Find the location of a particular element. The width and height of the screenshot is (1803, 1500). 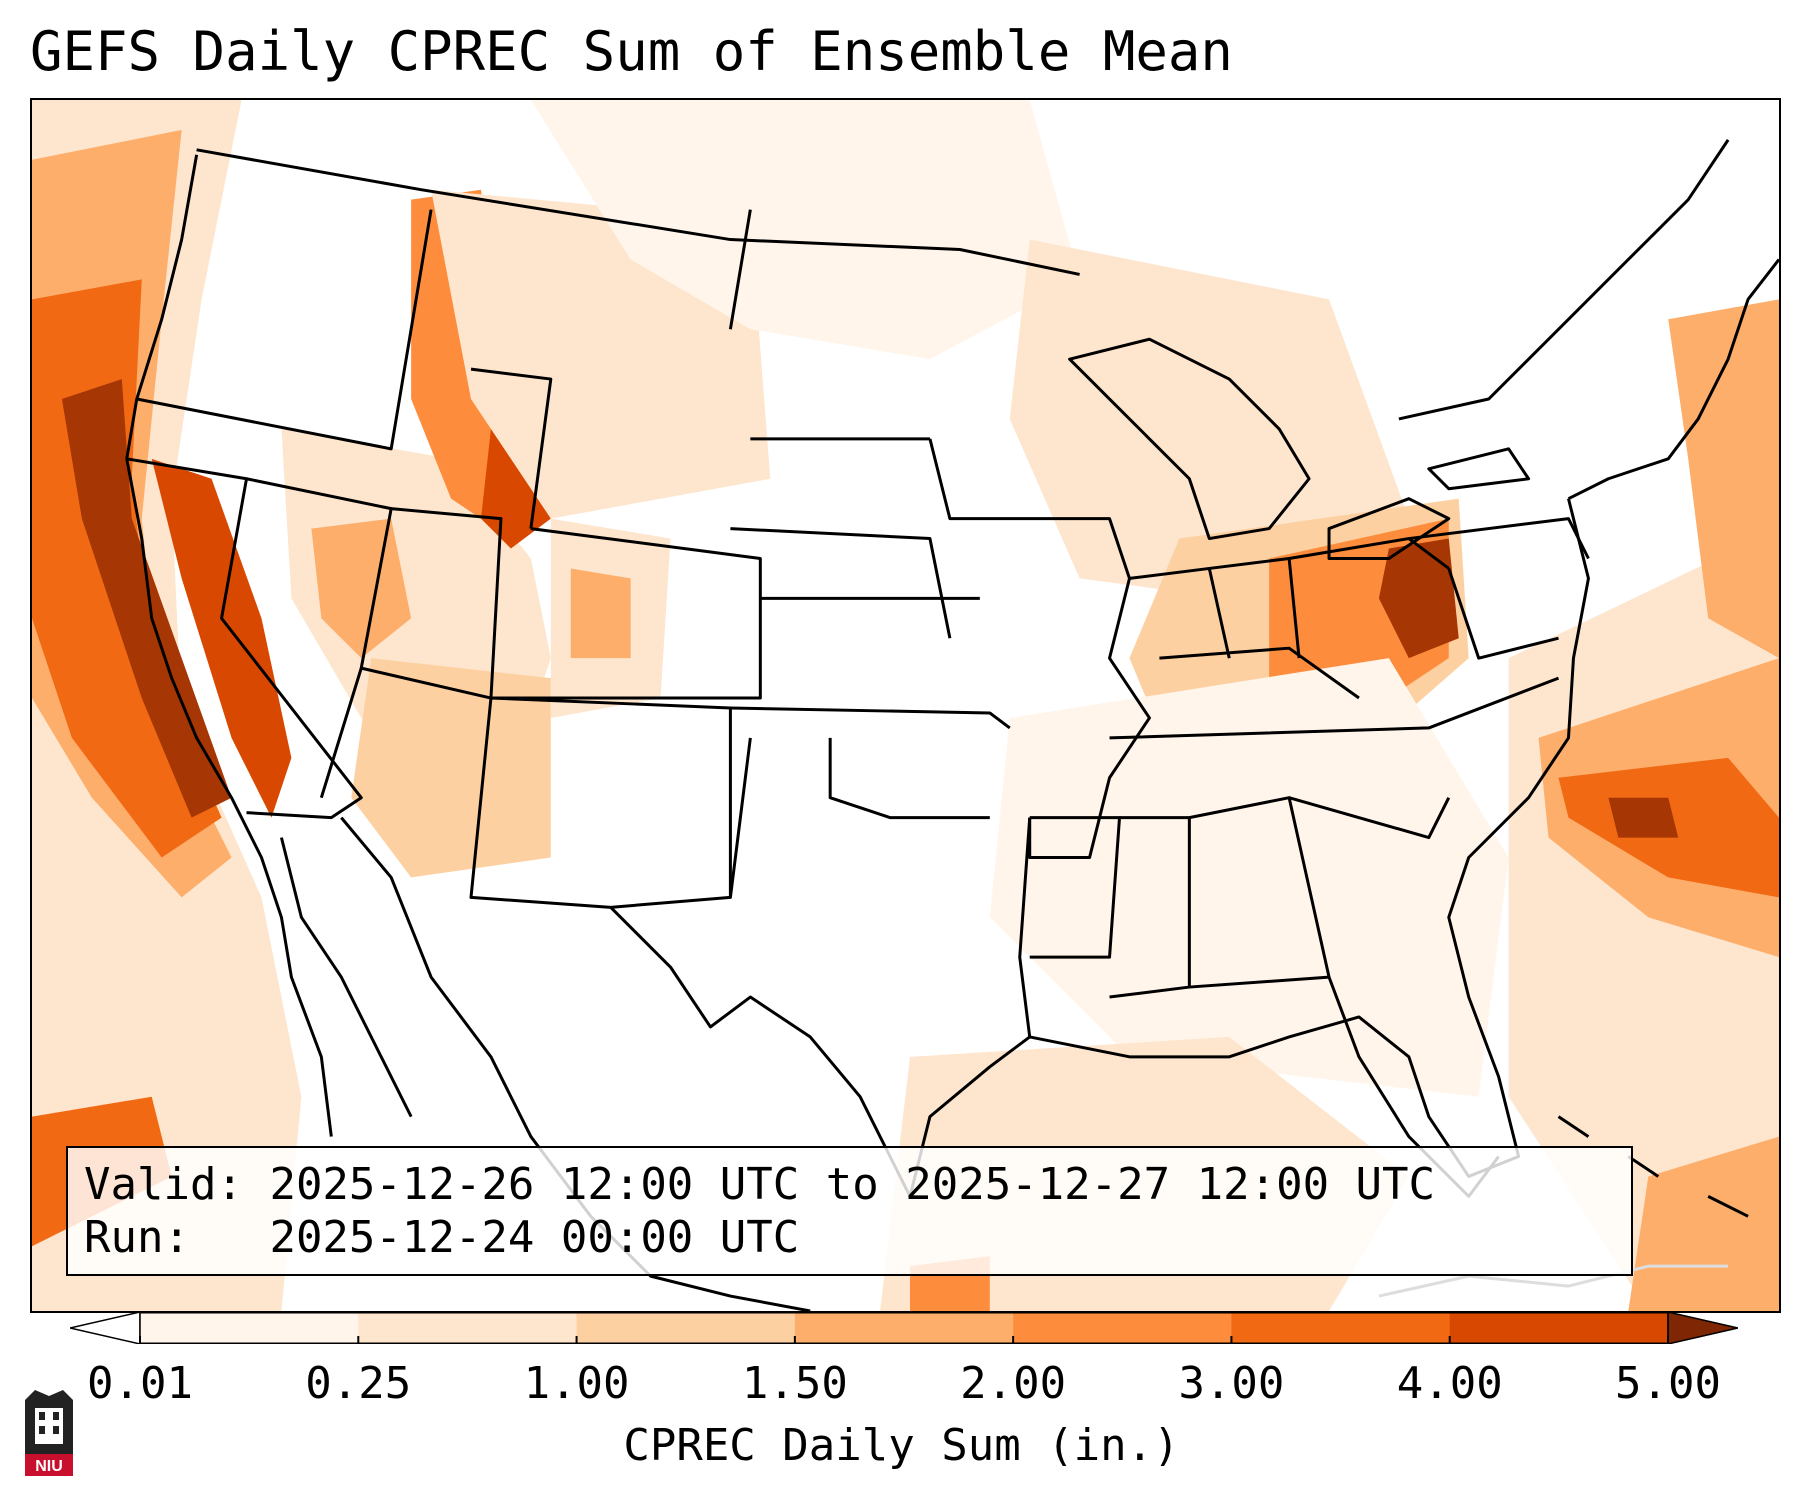

precip-region-arizona is located at coordinates (451, 768).